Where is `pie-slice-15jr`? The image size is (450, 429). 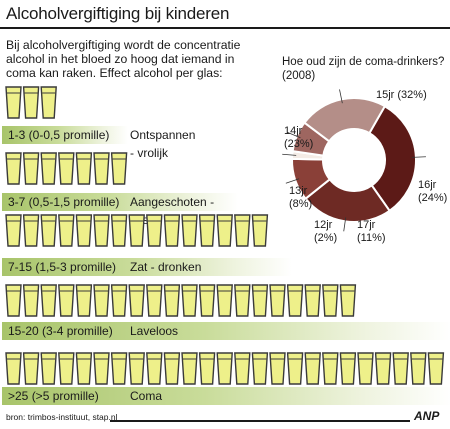
pie-slice-15jr is located at coordinates (392, 158).